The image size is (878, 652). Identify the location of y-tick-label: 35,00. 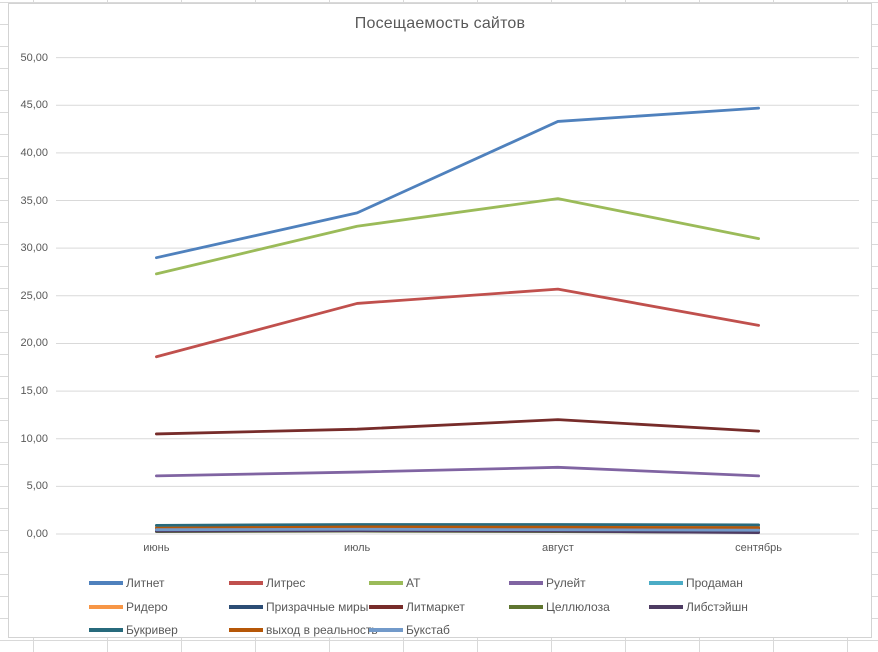
(34, 200).